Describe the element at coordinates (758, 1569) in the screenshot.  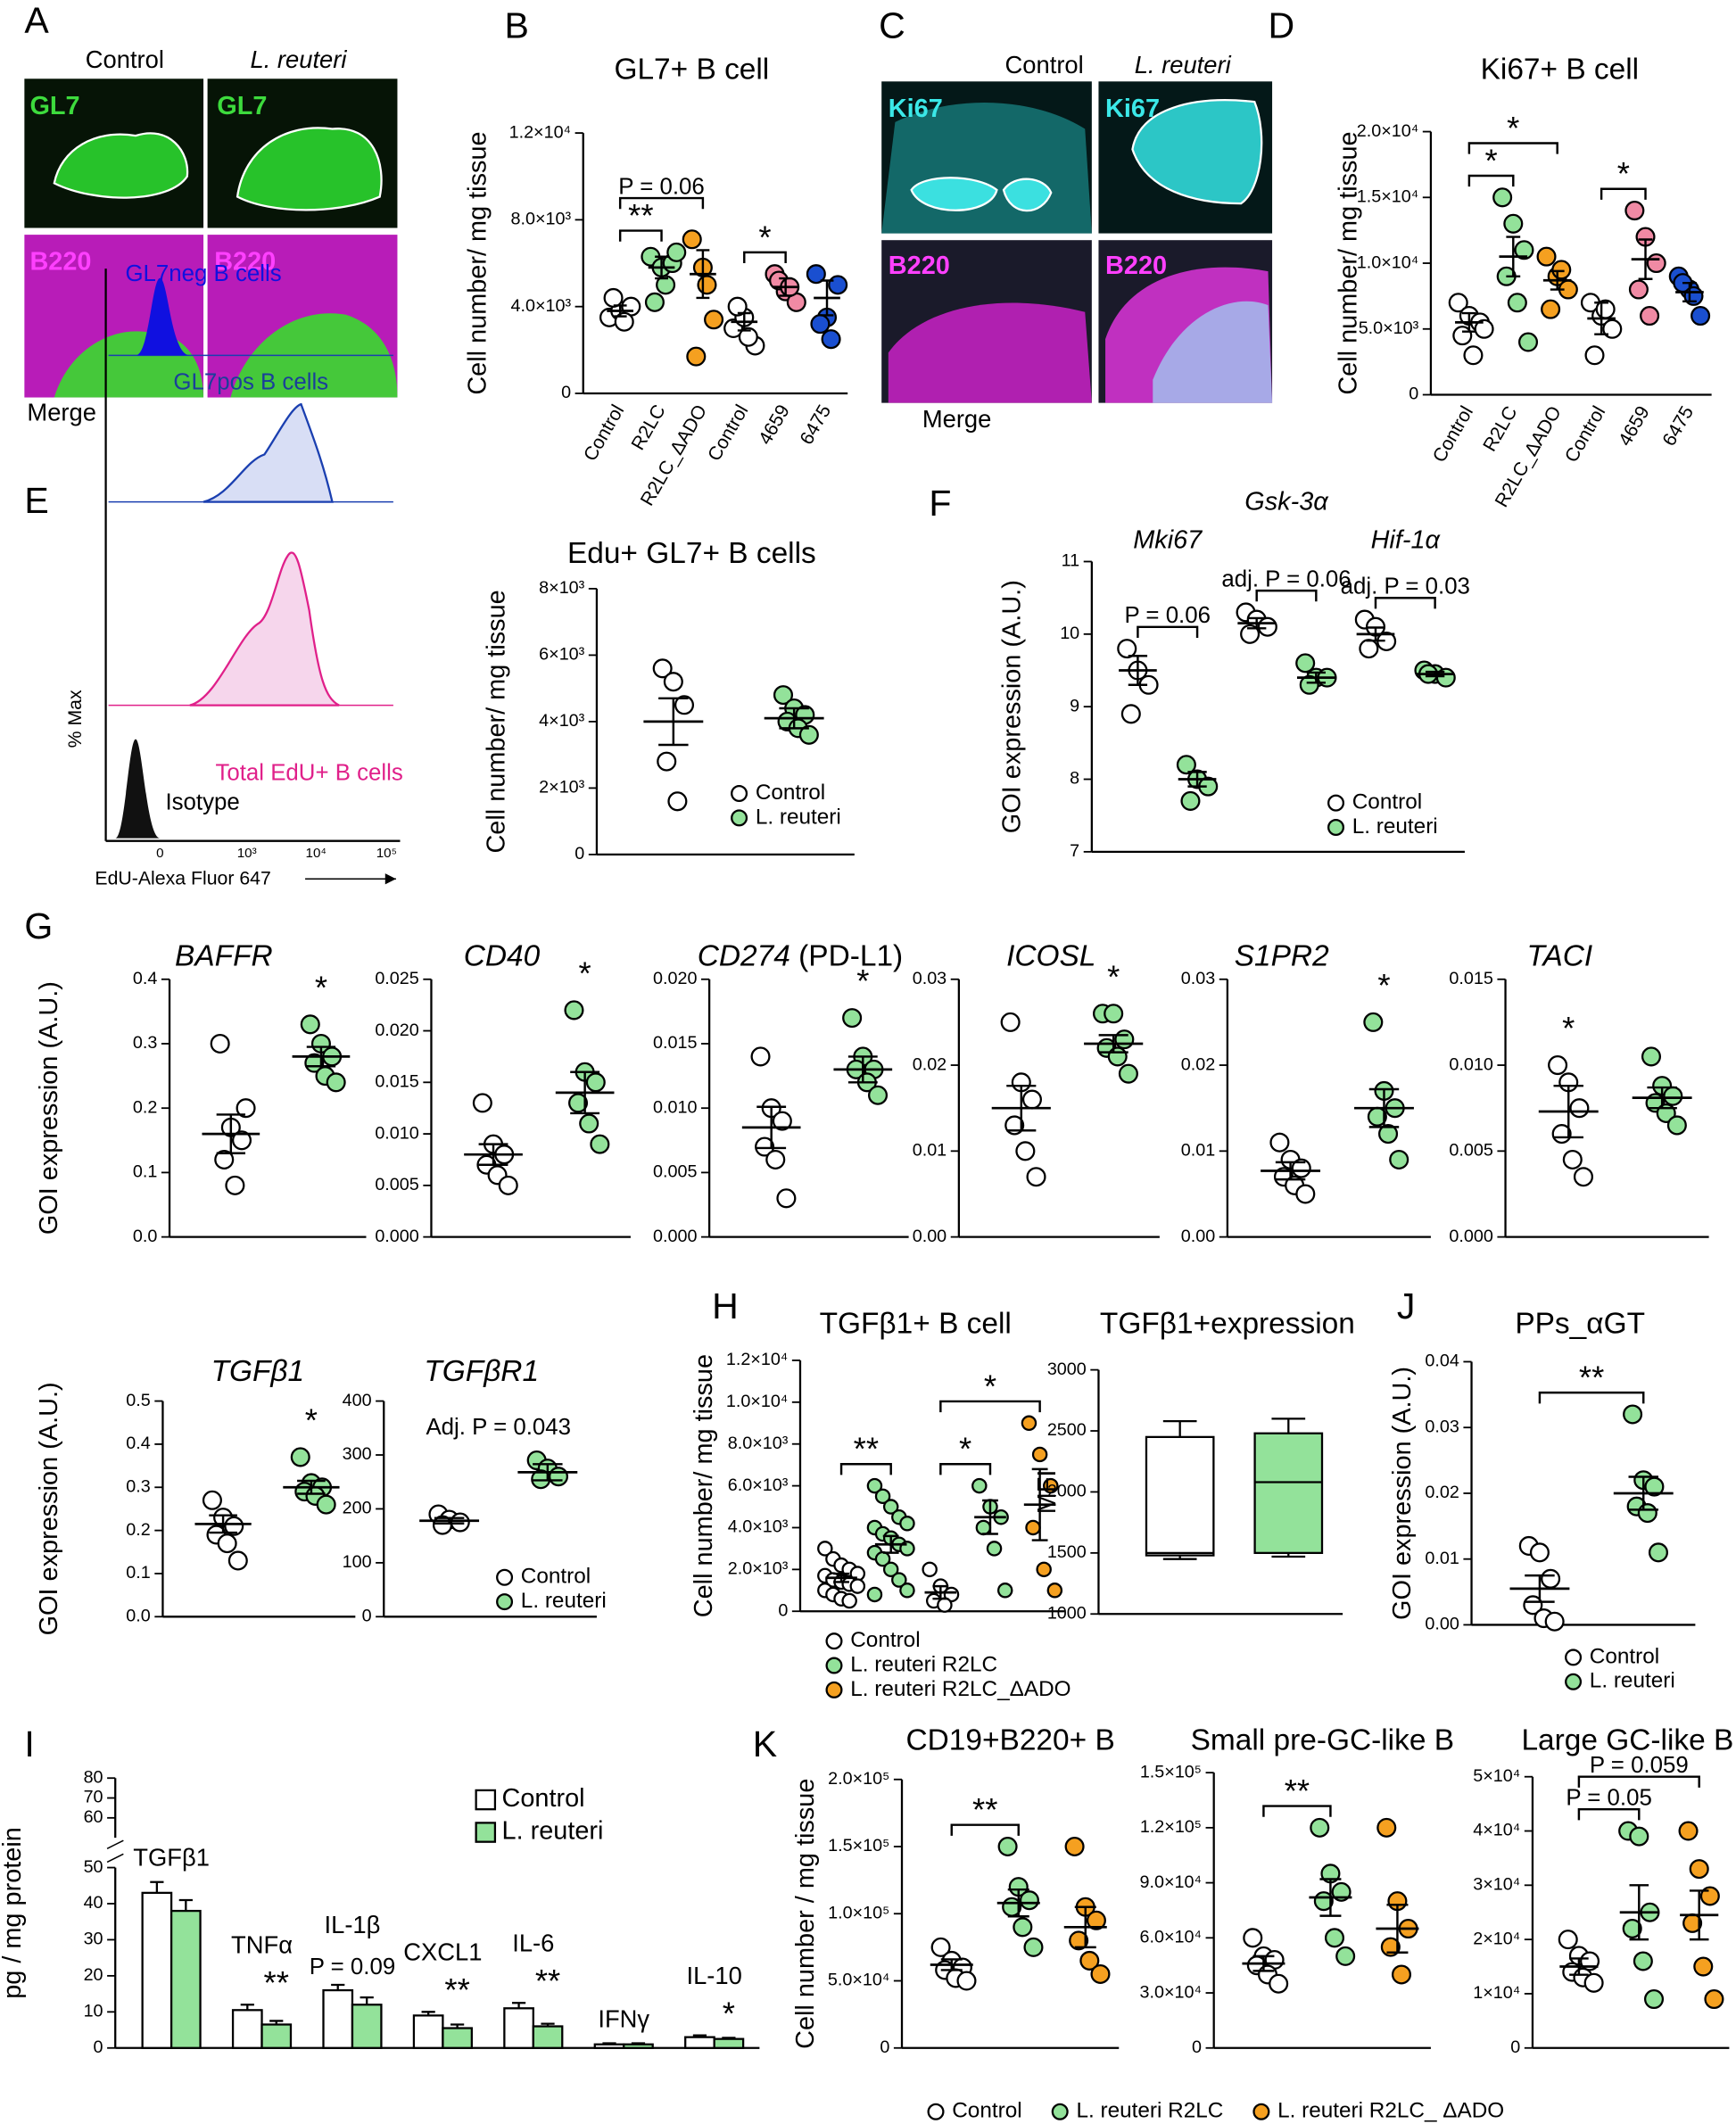
I see `y-tick-label: 2.0×10³` at that location.